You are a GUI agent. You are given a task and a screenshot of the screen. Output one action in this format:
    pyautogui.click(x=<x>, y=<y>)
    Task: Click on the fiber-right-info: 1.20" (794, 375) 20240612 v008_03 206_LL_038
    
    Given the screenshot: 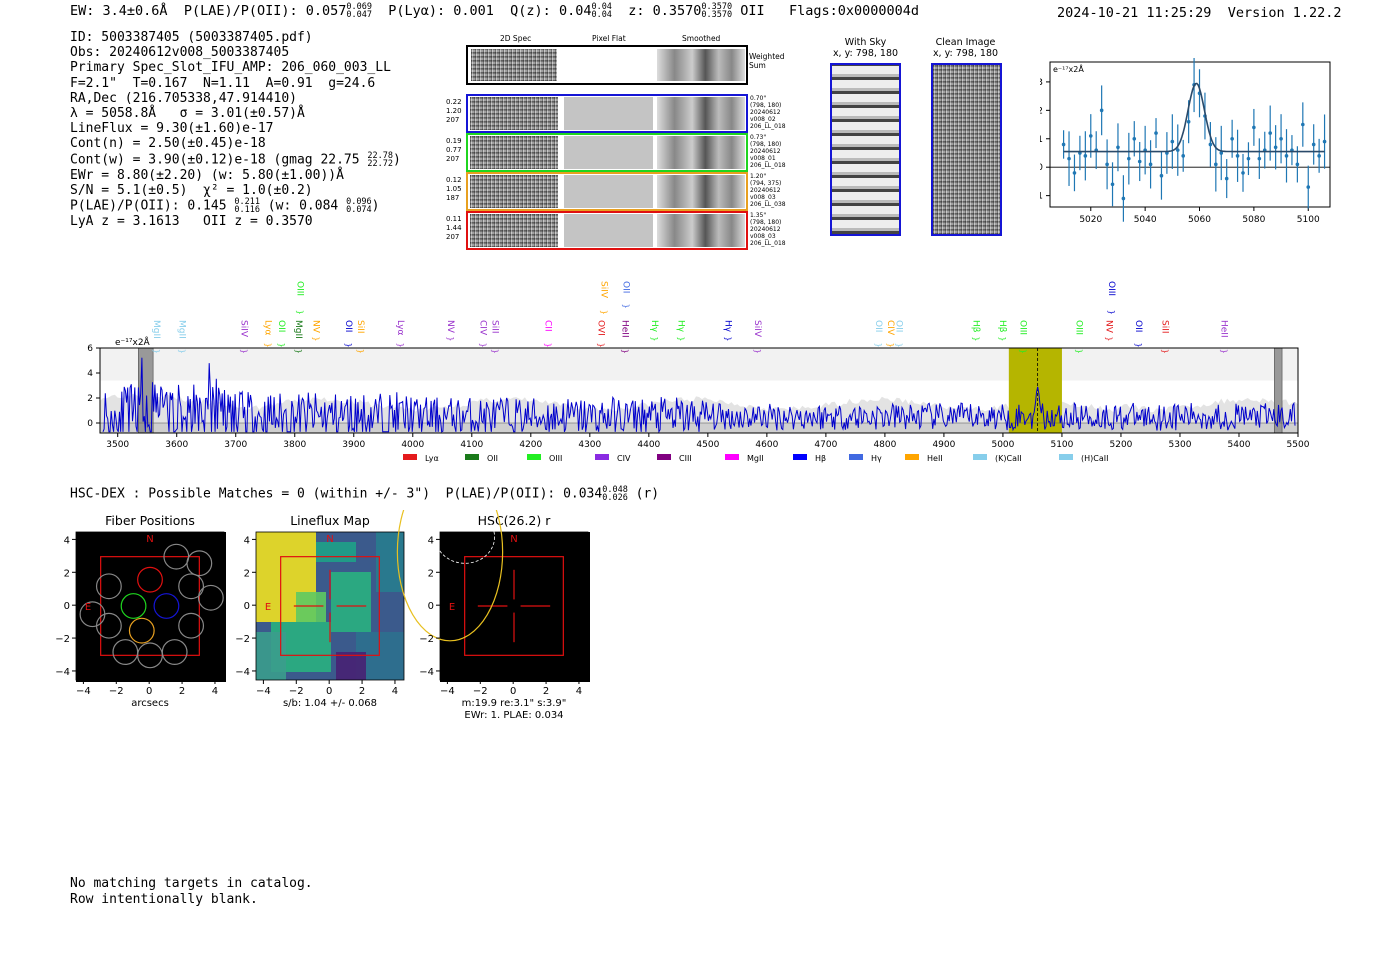 What is the action you would take?
    pyautogui.click(x=768, y=190)
    